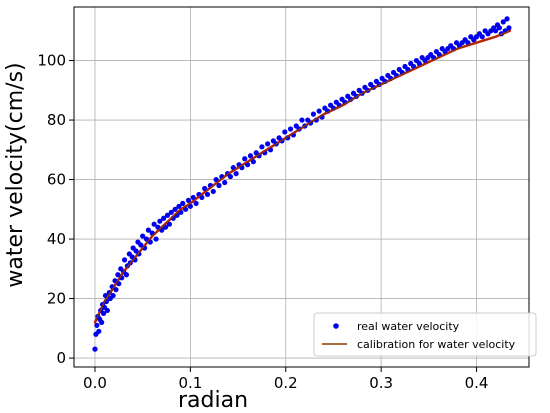 This screenshot has width=550, height=413. Describe the element at coordinates (15, 174) in the screenshot. I see `y-axis-label: water velocity(cm/s)` at that location.